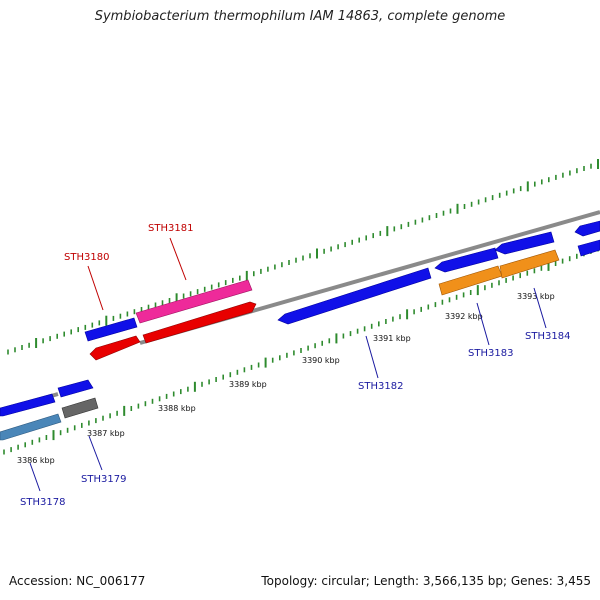 The width and height of the screenshot is (600, 600). What do you see at coordinates (36, 460) in the screenshot?
I see `scale-label: 3386 kbp` at bounding box center [36, 460].